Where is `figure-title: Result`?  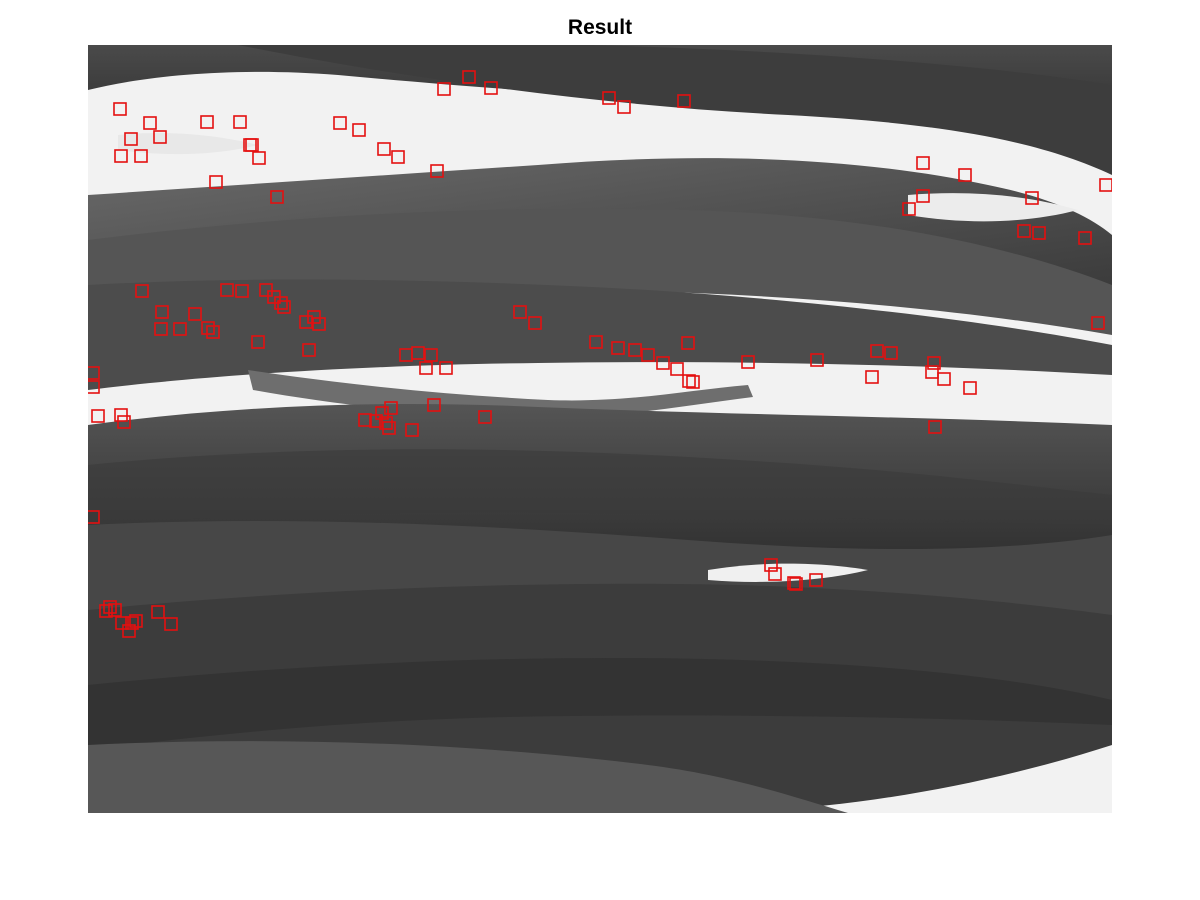 figure-title: Result is located at coordinates (600, 27).